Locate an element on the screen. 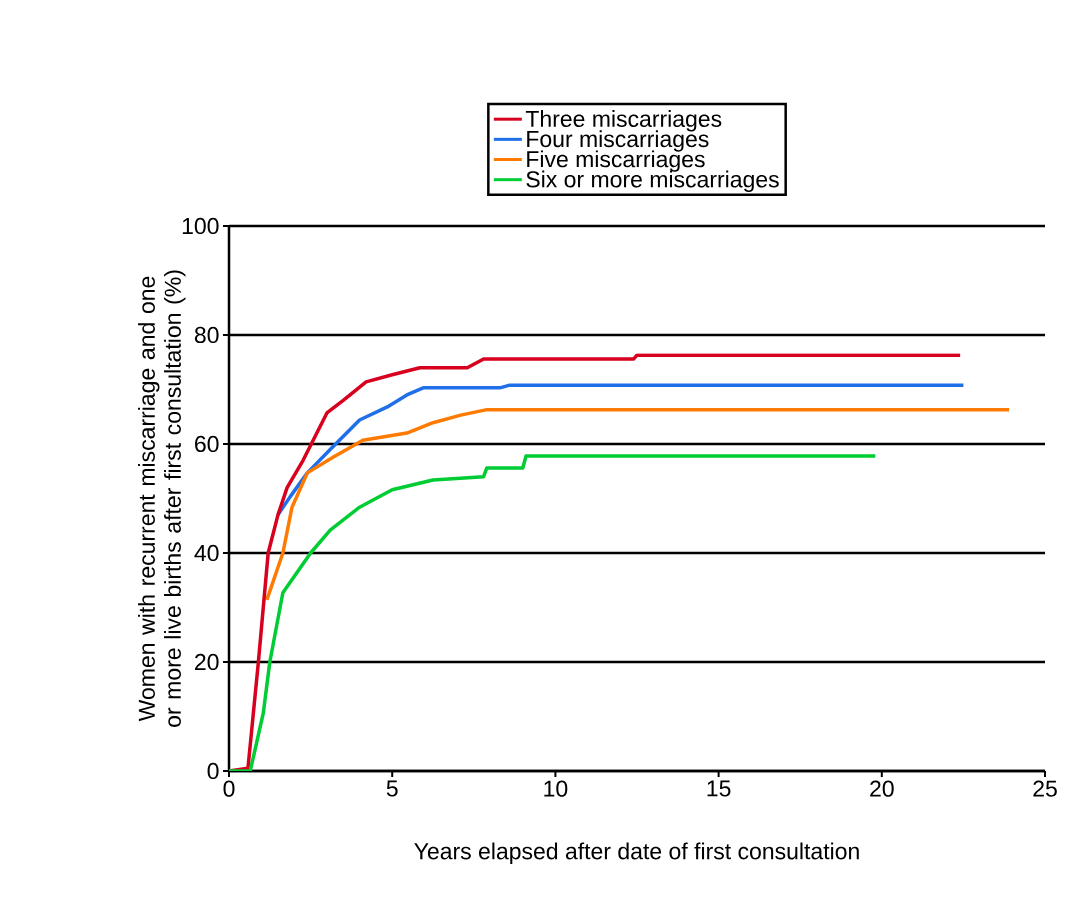  y-tick-label: 40 is located at coordinates (206, 553).